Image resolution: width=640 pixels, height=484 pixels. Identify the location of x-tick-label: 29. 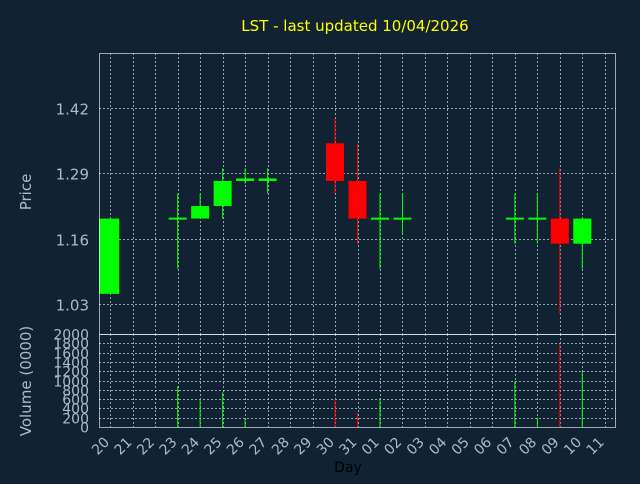
(303, 447).